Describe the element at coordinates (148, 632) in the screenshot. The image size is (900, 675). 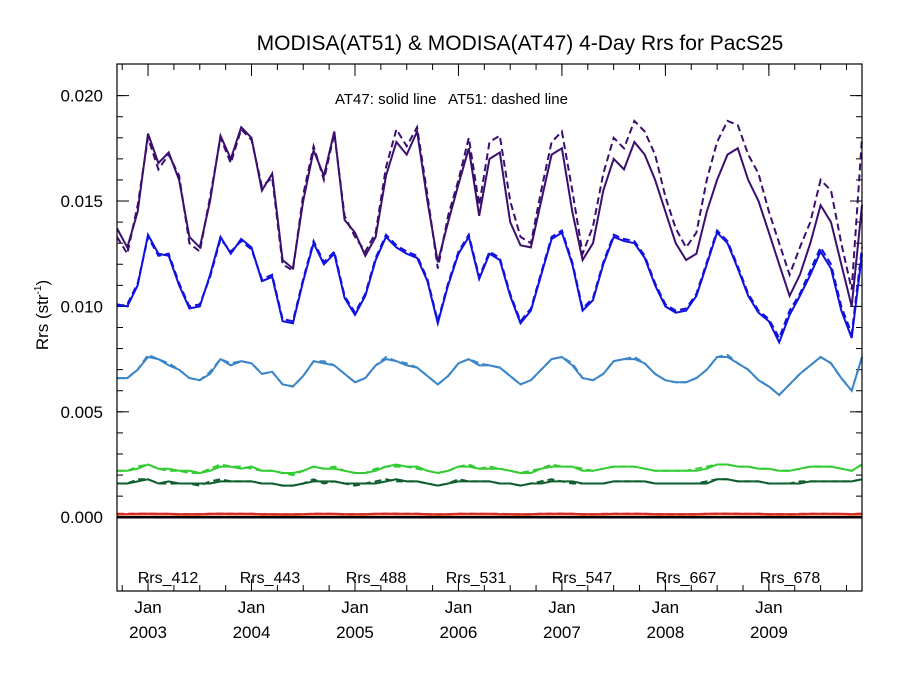
I see `x-tick-label-year: 2003` at that location.